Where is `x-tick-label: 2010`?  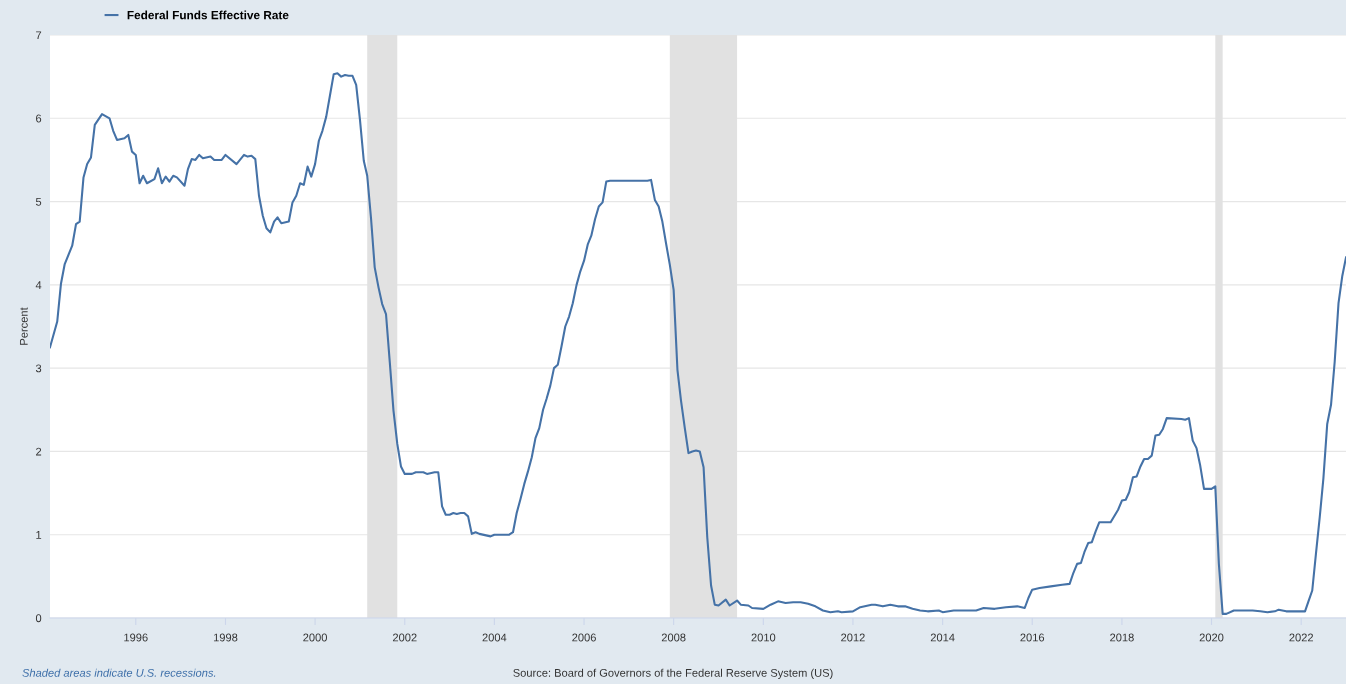 x-tick-label: 2010 is located at coordinates (763, 637).